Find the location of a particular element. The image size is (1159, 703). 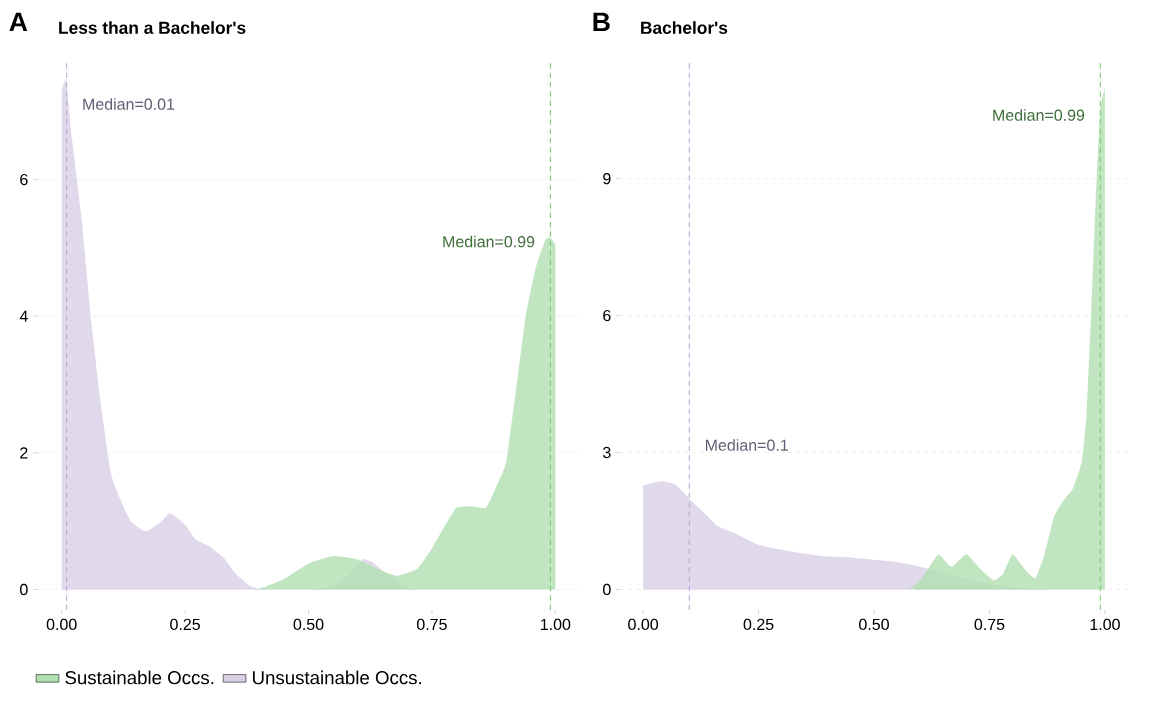

ref-line-label: Median=0.1 is located at coordinates (746, 445).